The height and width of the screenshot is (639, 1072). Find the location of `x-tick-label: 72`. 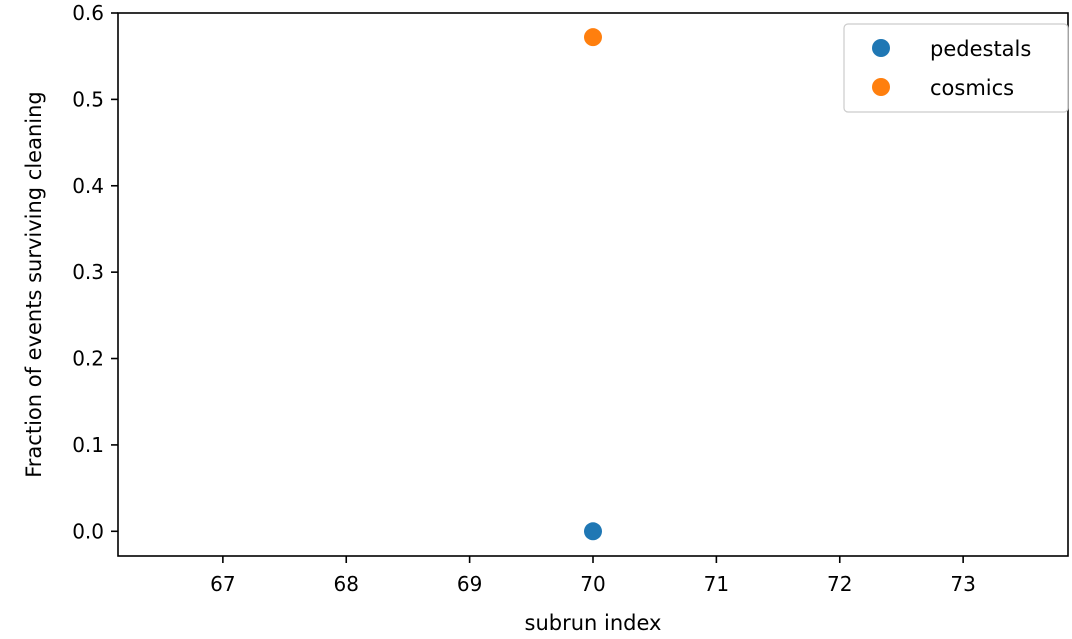

x-tick-label: 72 is located at coordinates (839, 584).